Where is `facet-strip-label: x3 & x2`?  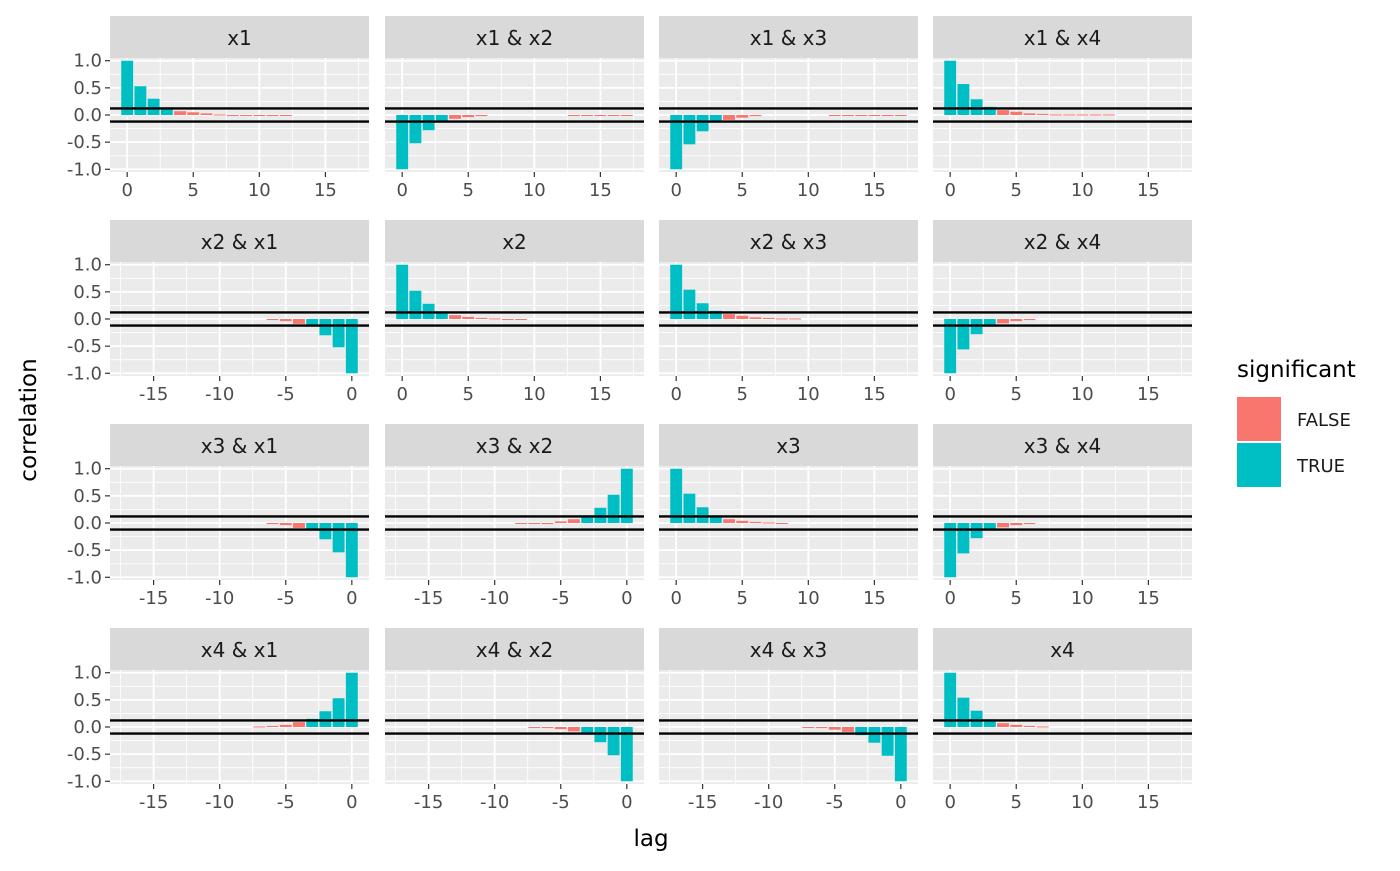
facet-strip-label: x3 & x2 is located at coordinates (514, 446).